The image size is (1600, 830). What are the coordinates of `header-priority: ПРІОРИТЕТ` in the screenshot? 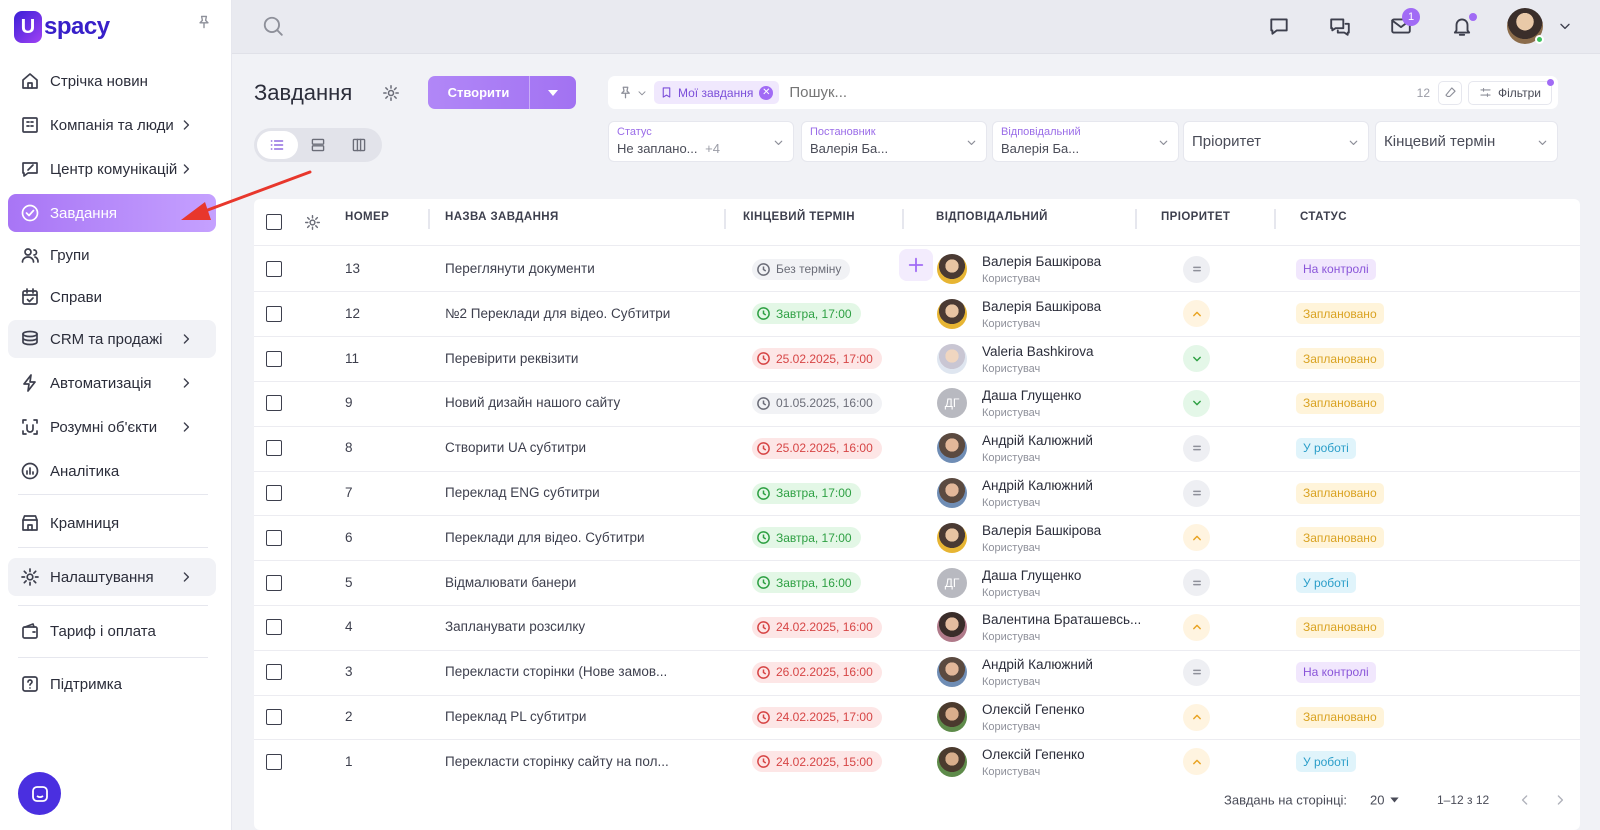 It's located at (1196, 217).